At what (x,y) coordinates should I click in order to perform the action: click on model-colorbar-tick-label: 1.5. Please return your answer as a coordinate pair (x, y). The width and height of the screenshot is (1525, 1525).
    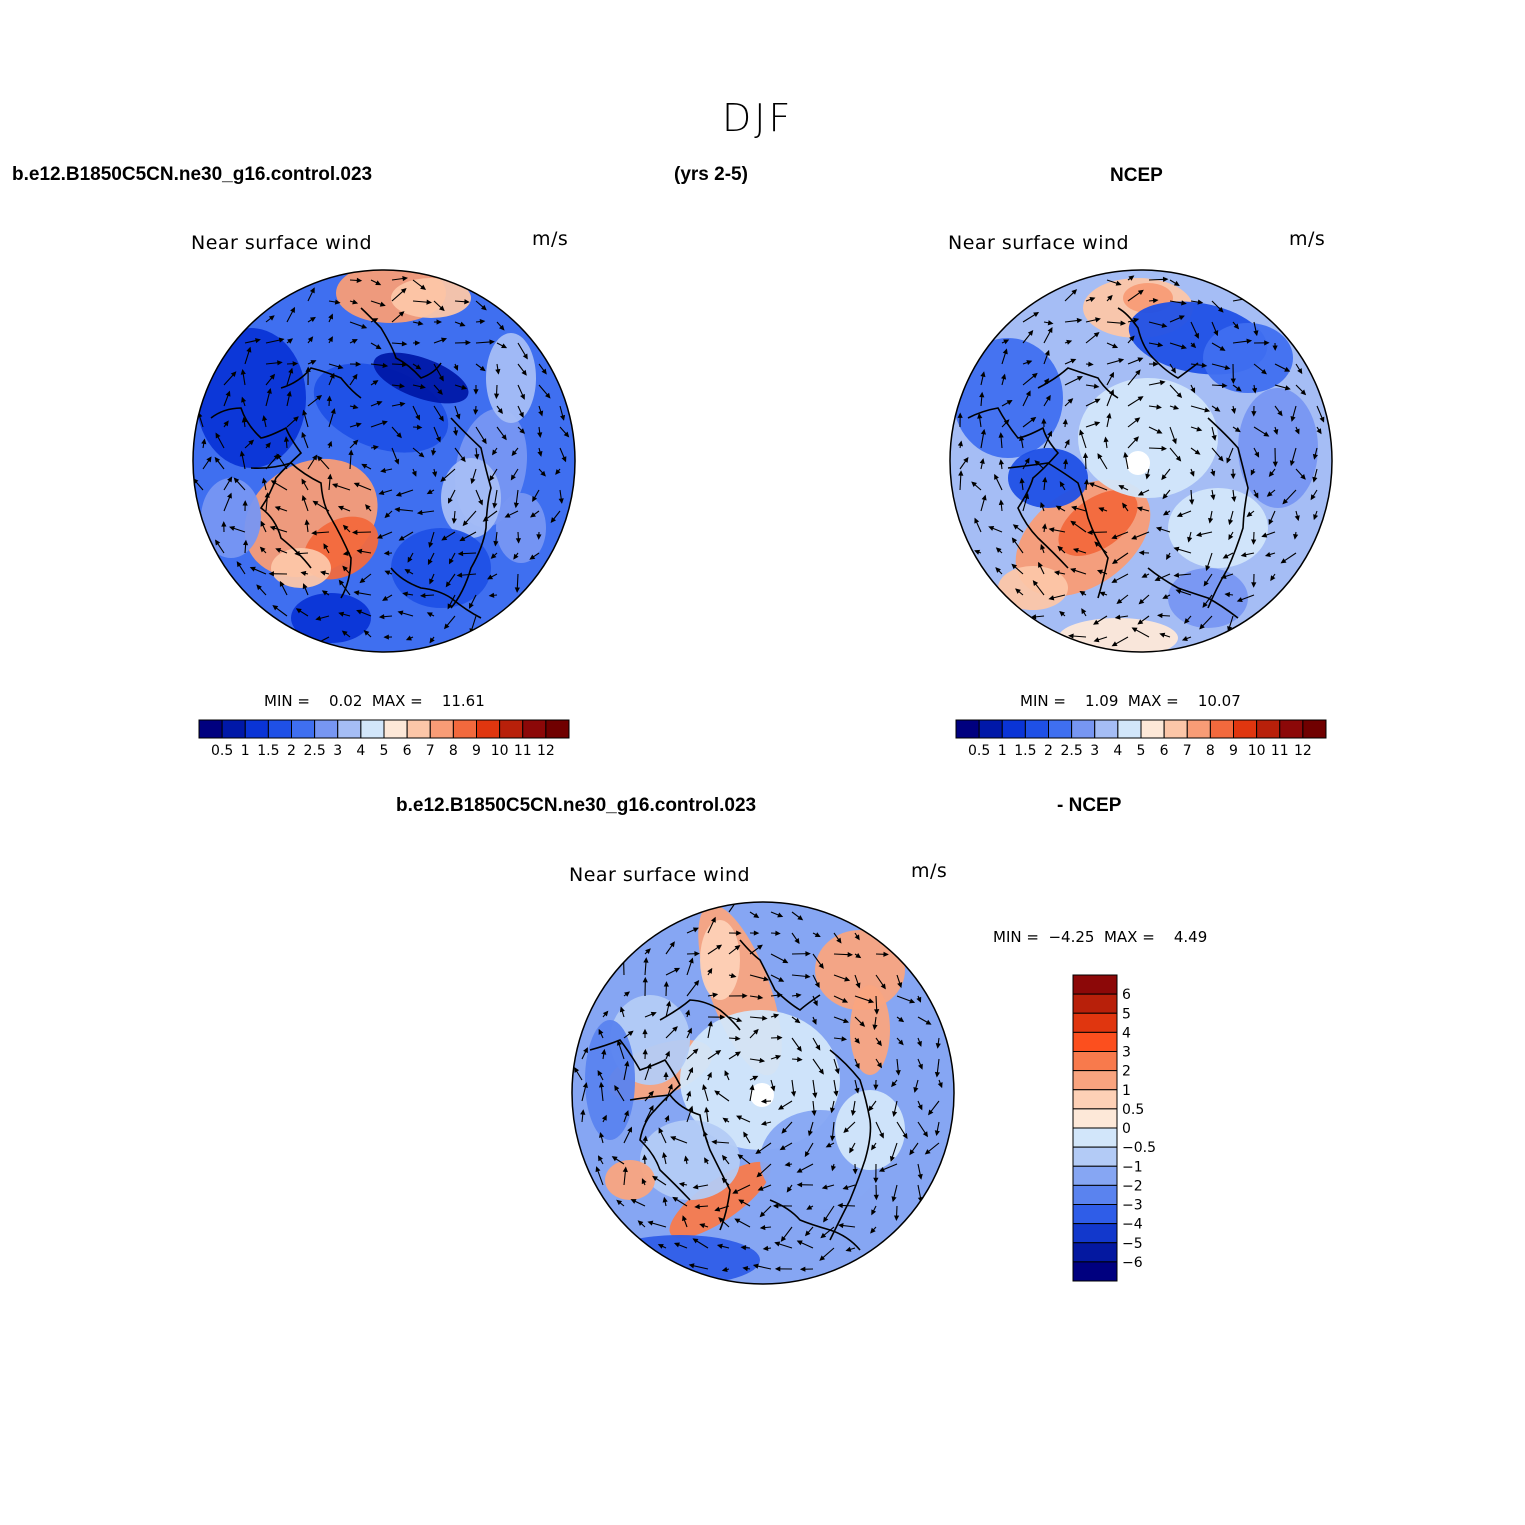
    Looking at the image, I should click on (268, 751).